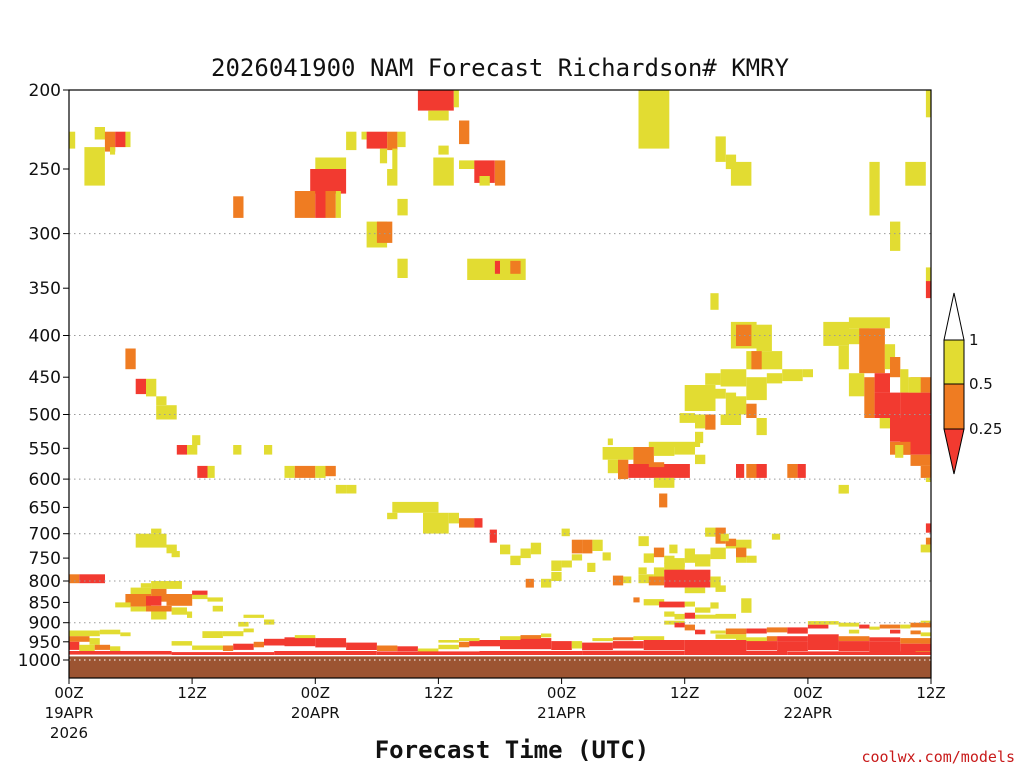  I want to click on y-tick-label: 850, so click(45, 603).